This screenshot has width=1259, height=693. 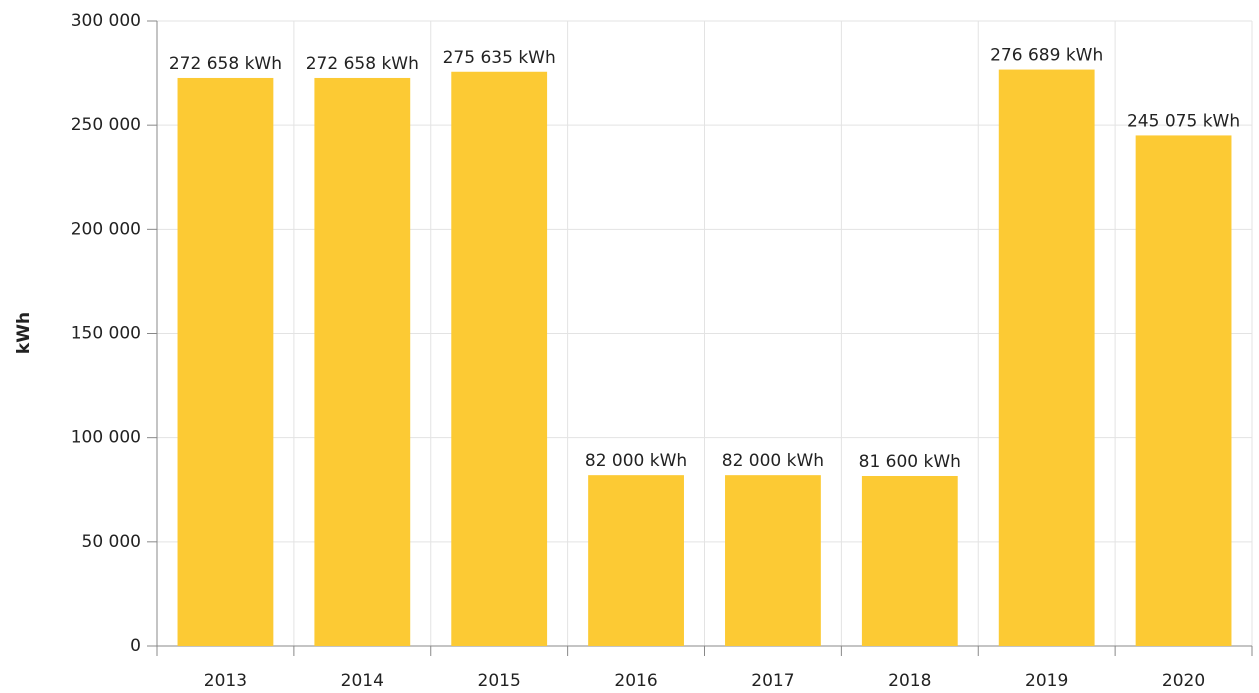 What do you see at coordinates (106, 125) in the screenshot?
I see `y-tick-label: 250 000` at bounding box center [106, 125].